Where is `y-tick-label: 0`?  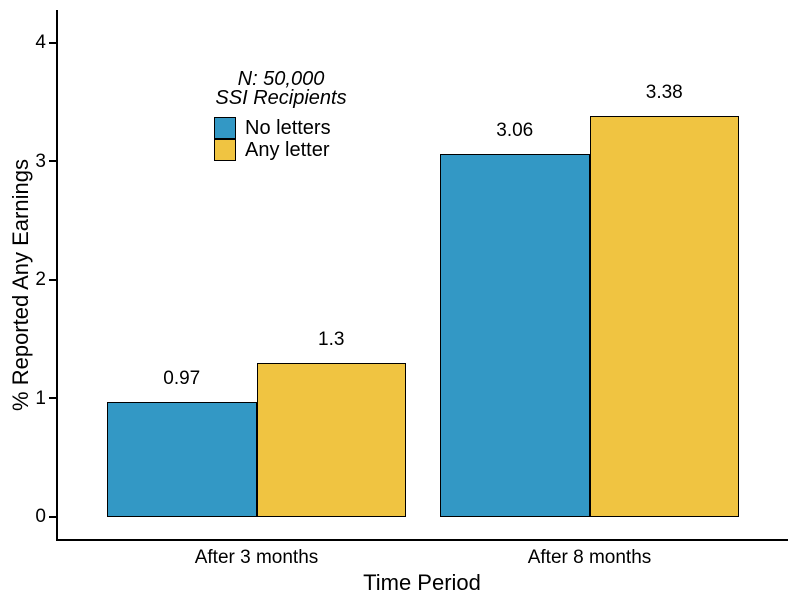
y-tick-label: 0 is located at coordinates (40, 516).